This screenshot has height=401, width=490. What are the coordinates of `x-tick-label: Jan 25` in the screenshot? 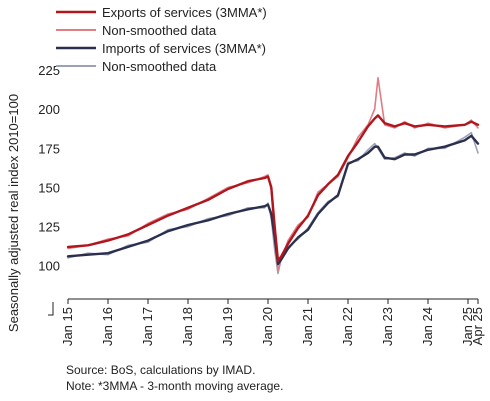 It's located at (467, 326).